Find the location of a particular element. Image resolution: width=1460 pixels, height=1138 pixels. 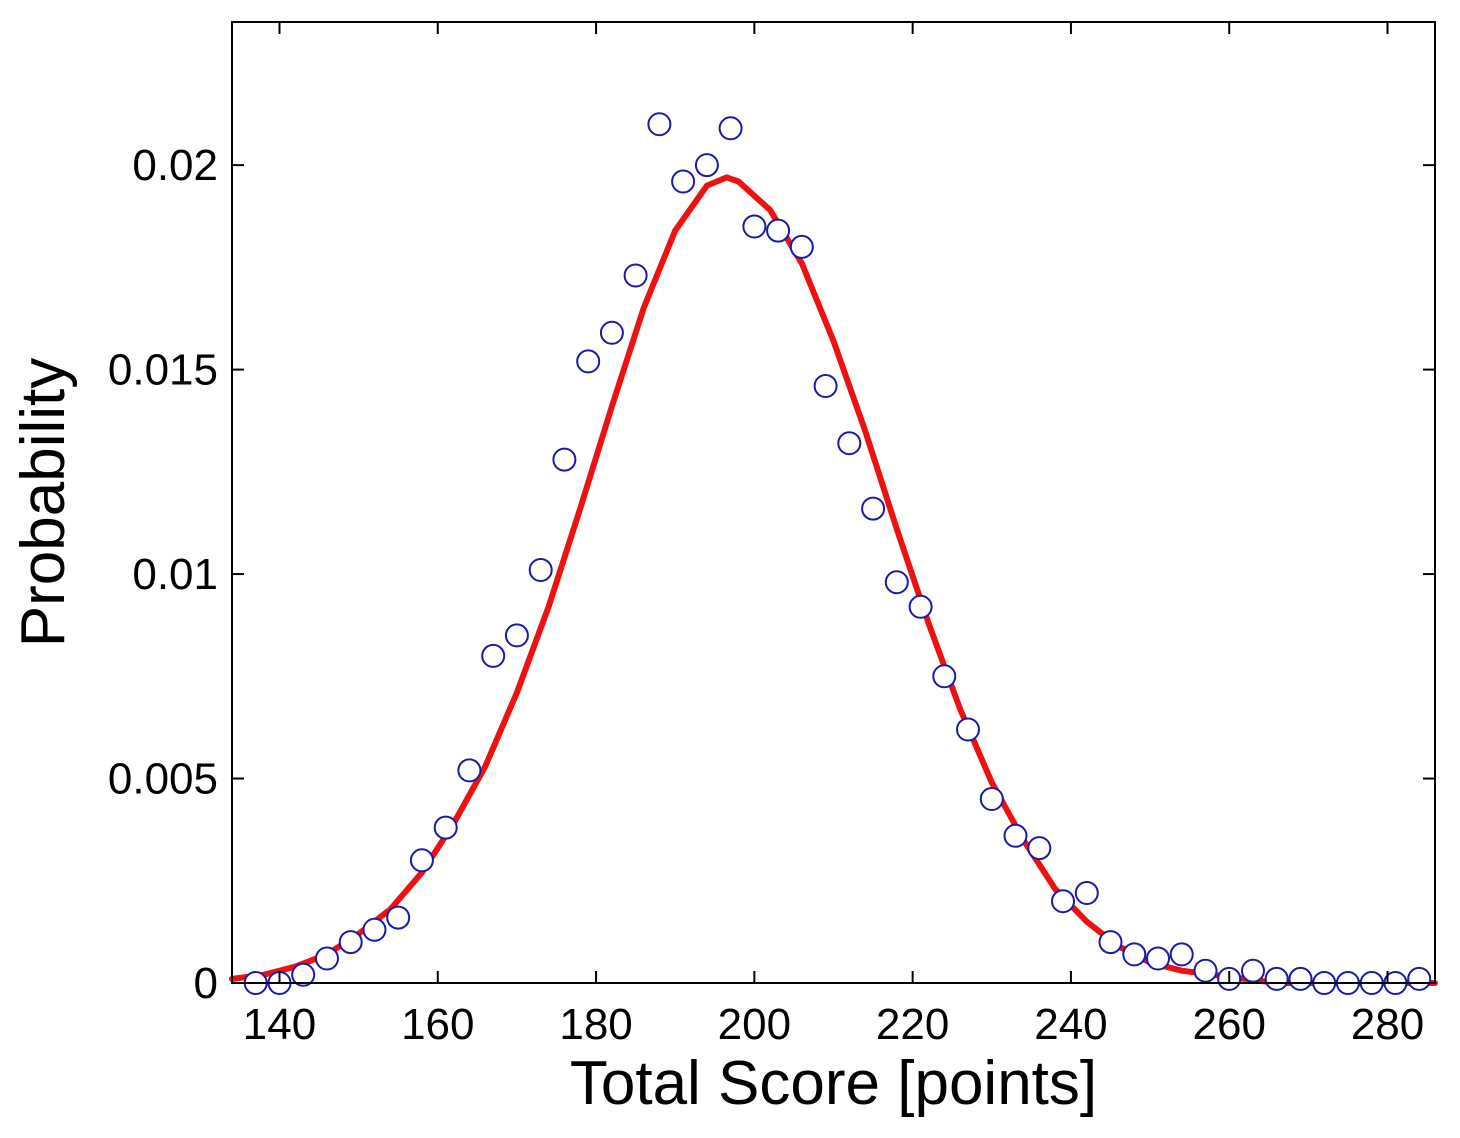

x-tick-label: 160 is located at coordinates (437, 1024).